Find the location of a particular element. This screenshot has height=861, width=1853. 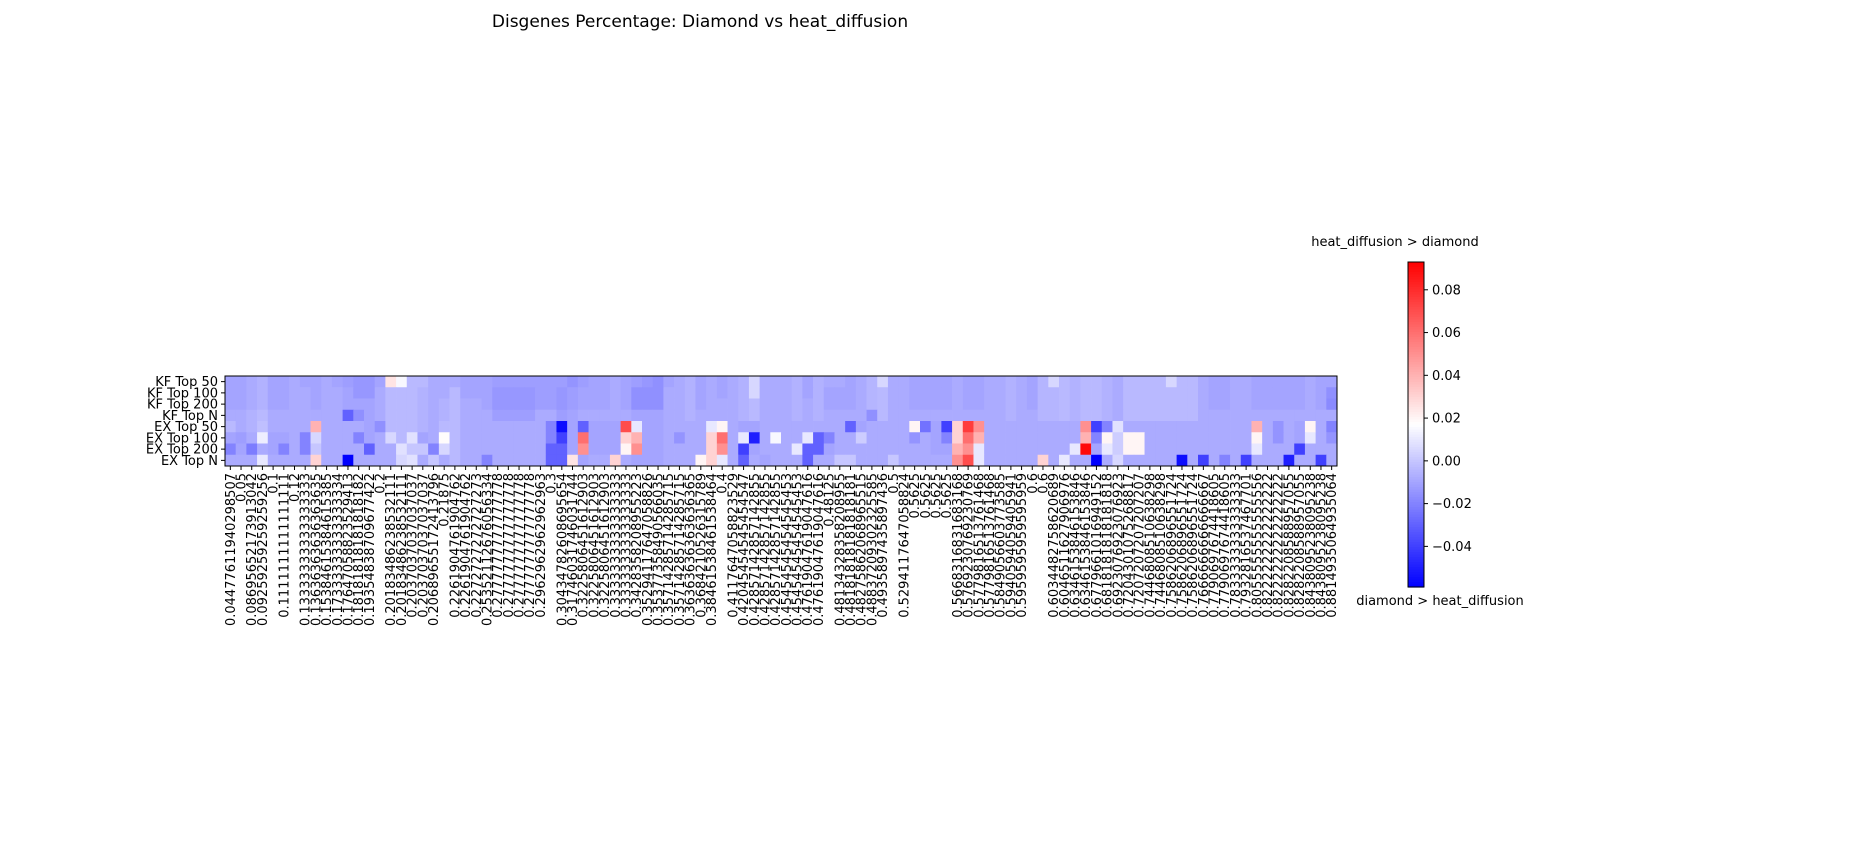

column-label: 0.20183486238532111 is located at coordinates (402, 549).